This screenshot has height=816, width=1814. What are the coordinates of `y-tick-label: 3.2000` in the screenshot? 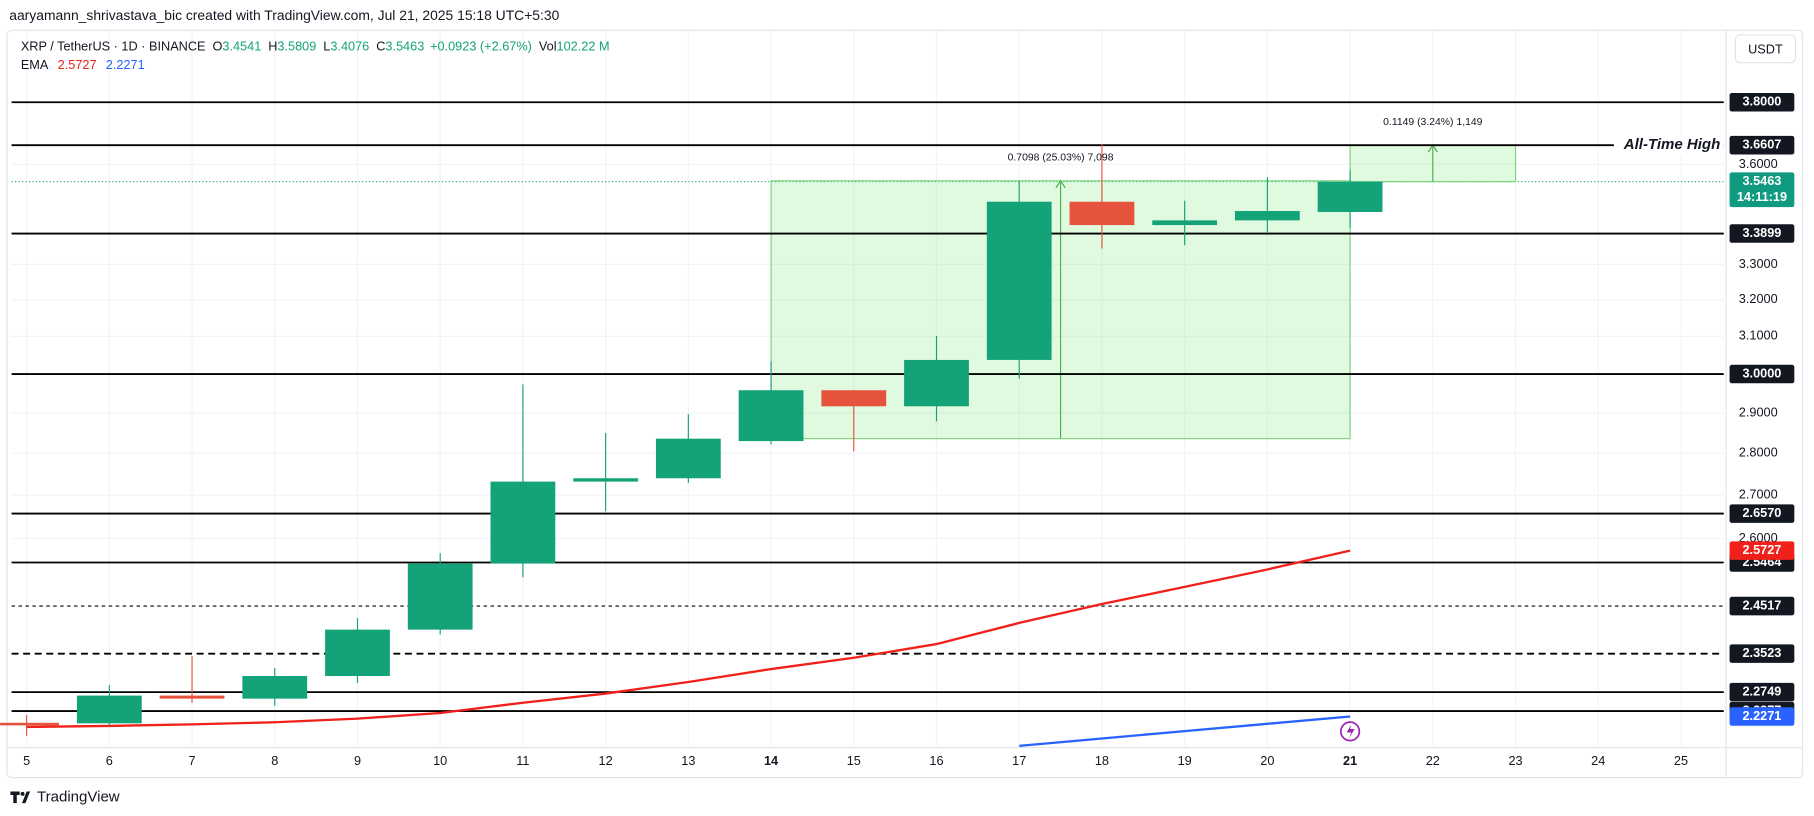 It's located at (1758, 298).